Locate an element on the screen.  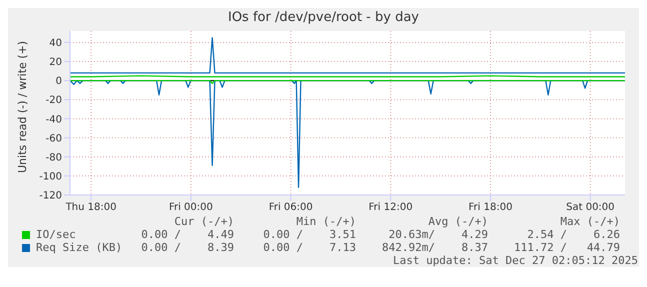
text: 20.63m/ 4.29 is located at coordinates (438, 234).